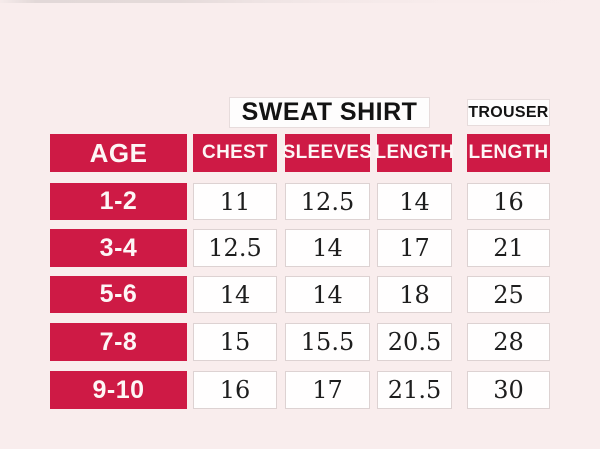 Image resolution: width=600 pixels, height=449 pixels. Describe the element at coordinates (235, 390) in the screenshot. I see `value-cell-chest: 16` at that location.